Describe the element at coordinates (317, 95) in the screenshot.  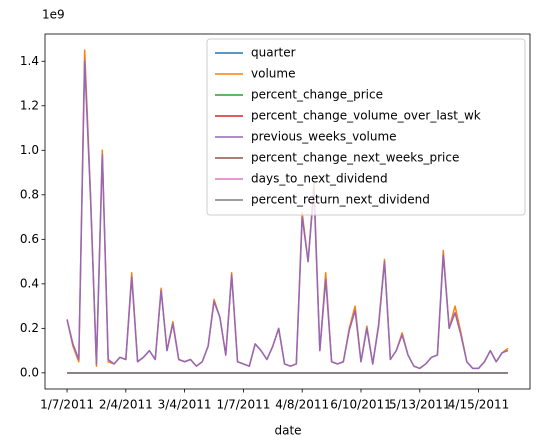
I see `legend-label: percent_change_price` at that location.